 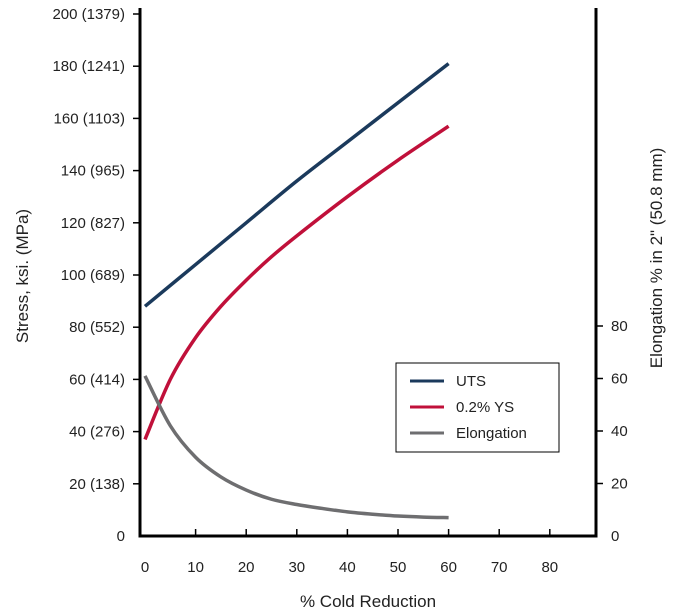 I want to click on legend-label-0-2-ys: 0.2% YS, so click(x=485, y=407).